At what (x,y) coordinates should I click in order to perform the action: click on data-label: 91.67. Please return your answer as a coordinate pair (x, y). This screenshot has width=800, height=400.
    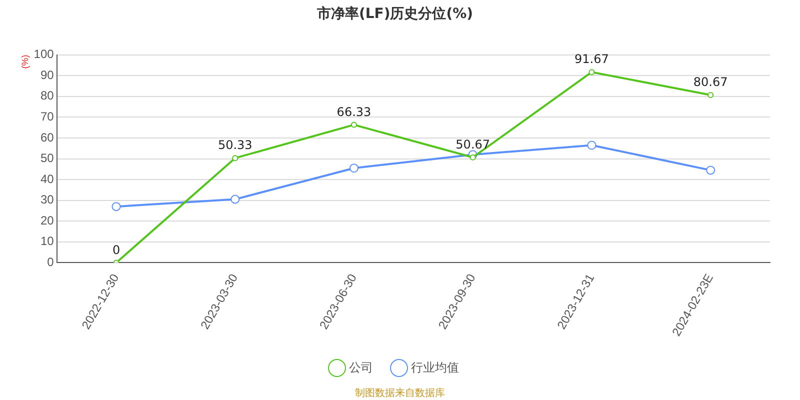
    Looking at the image, I should click on (591, 59).